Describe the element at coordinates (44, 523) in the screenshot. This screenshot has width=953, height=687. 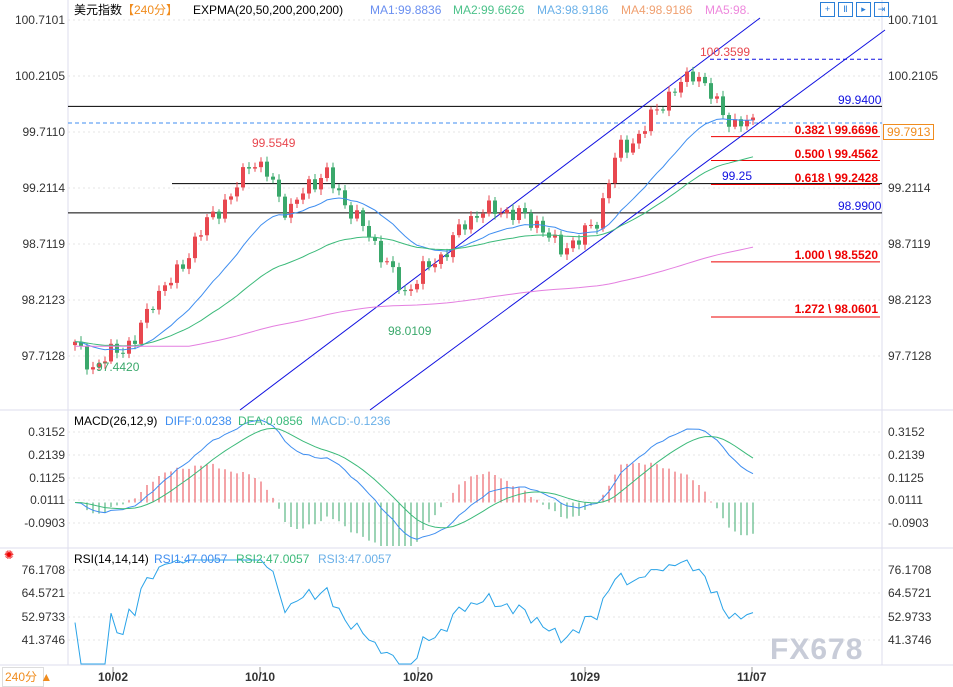
I see `macd-axis-left: -0.0903` at that location.